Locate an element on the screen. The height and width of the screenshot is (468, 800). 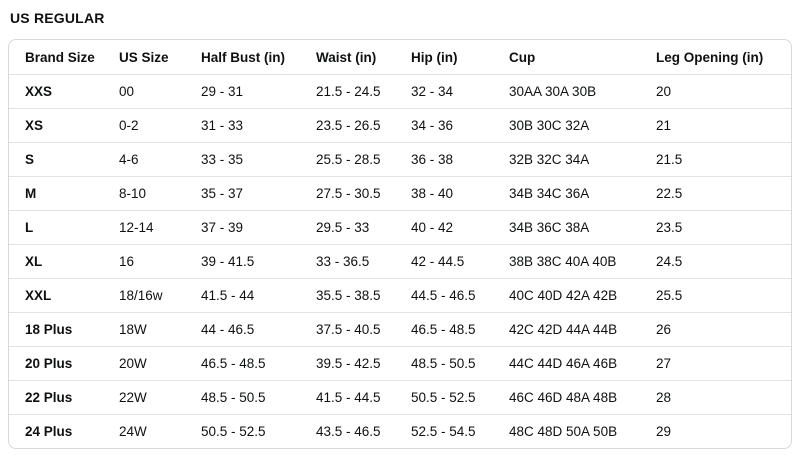
brand-size-cell: XXS is located at coordinates (56, 91).